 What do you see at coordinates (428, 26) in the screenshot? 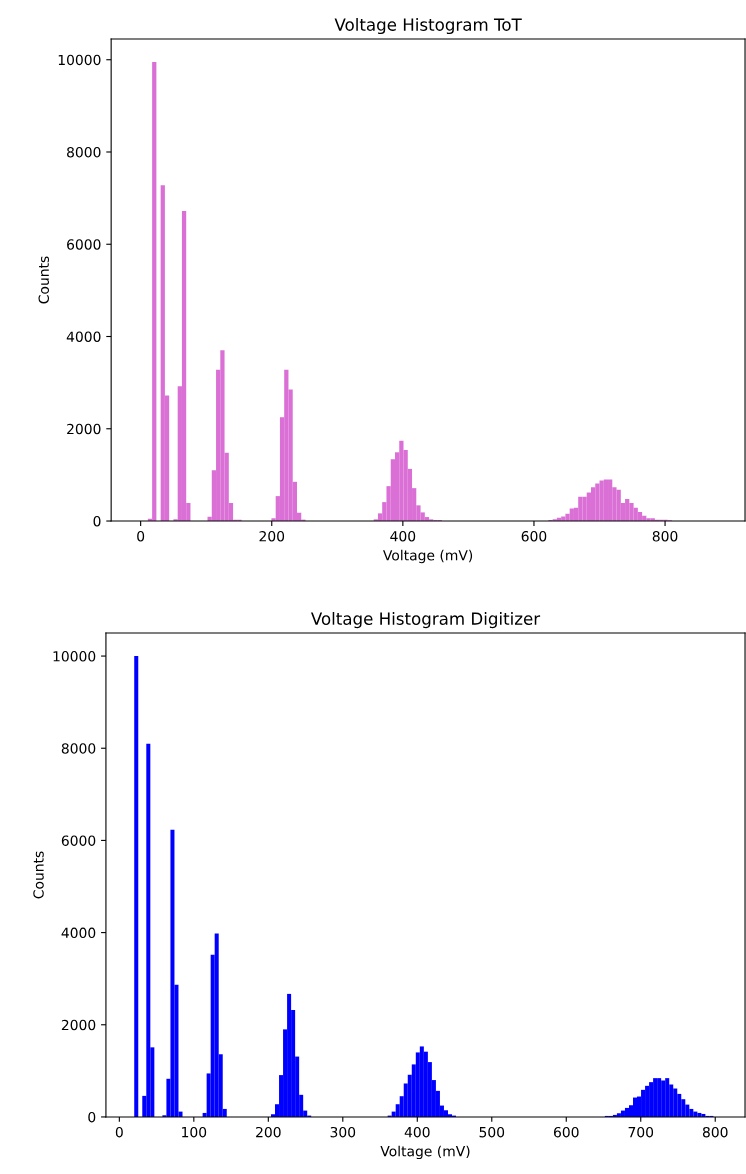
I see `chart-title: Voltage Histogram ToT` at bounding box center [428, 26].